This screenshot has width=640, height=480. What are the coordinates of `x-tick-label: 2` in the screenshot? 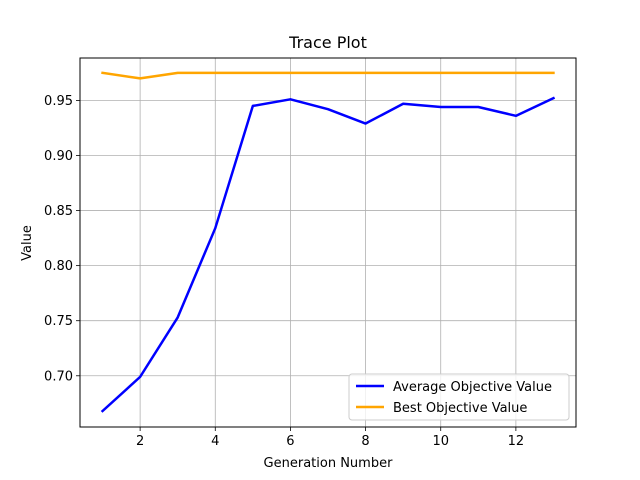 It's located at (140, 441).